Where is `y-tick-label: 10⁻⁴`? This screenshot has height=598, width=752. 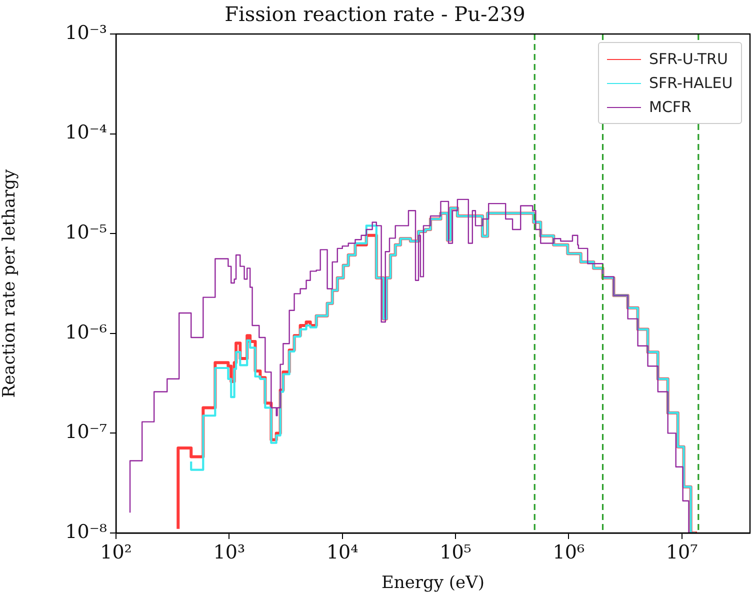
y-tick-label: 10⁻⁴ is located at coordinates (86, 133).